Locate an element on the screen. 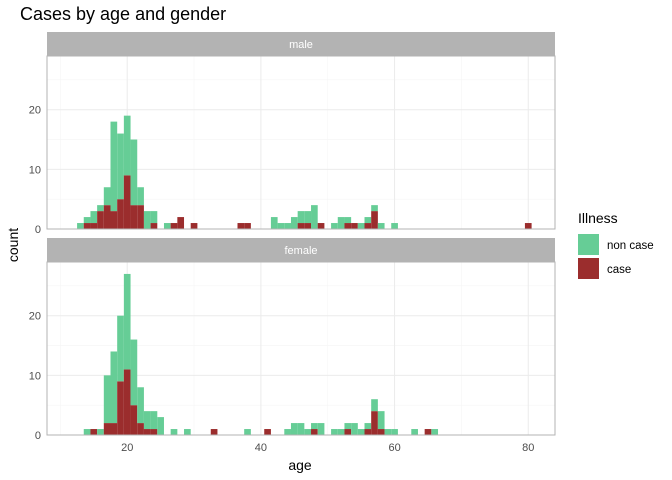  x-tick-label: 60 is located at coordinates (394, 448).